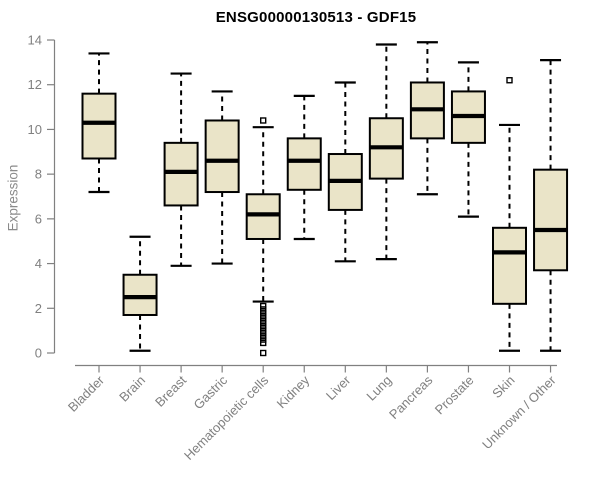 The image size is (600, 500). What do you see at coordinates (38, 174) in the screenshot?
I see `y-tick-label: 8` at bounding box center [38, 174].